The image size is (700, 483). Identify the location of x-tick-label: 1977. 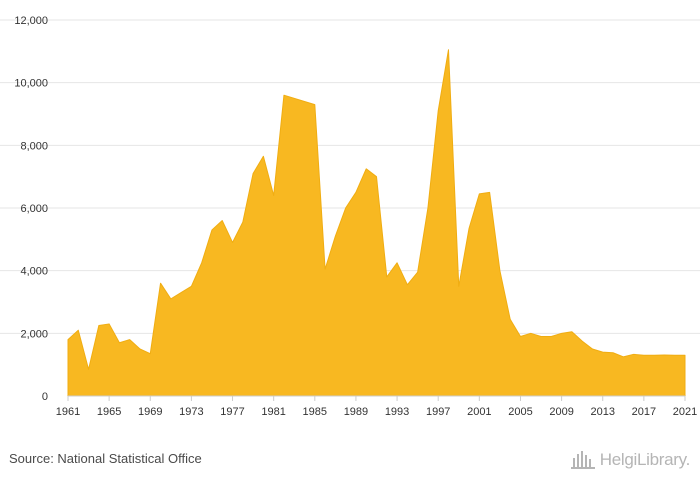
(232, 412).